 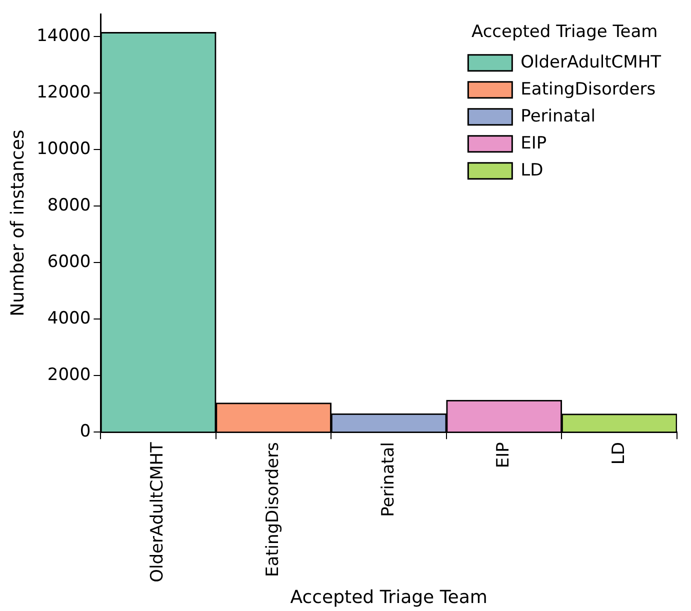 What do you see at coordinates (273, 510) in the screenshot?
I see `x-tick-label: EatingDisorders` at bounding box center [273, 510].